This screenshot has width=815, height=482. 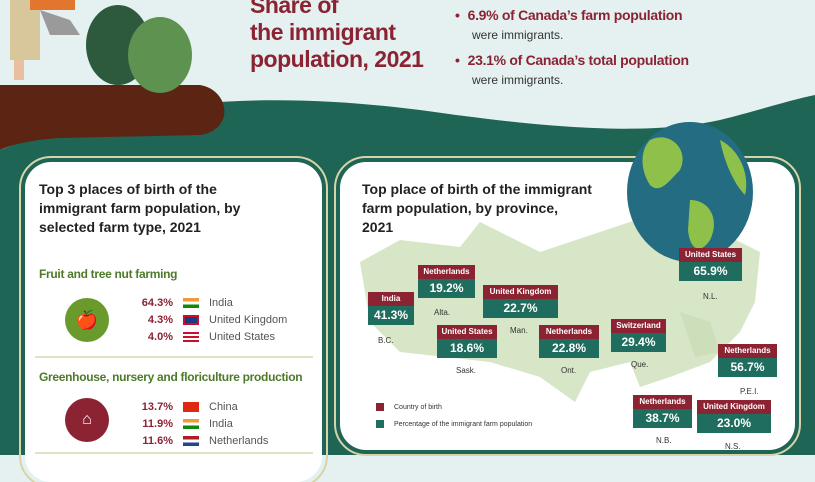 I want to click on province-name: N.L., so click(x=710, y=296).